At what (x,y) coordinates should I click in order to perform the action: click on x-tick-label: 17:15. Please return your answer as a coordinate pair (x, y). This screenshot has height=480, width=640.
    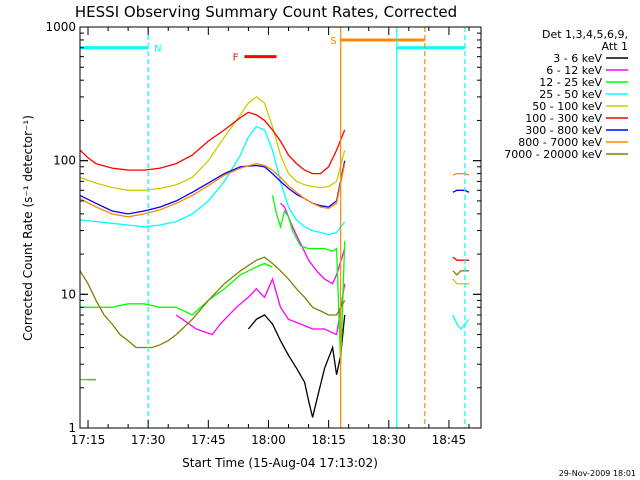
    Looking at the image, I should click on (88, 440).